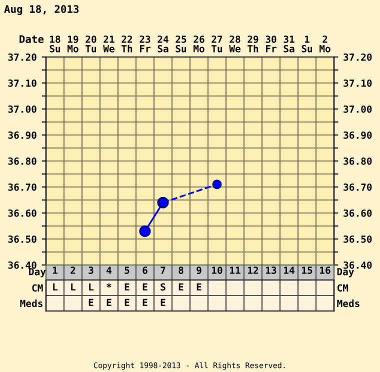 Image resolution: width=380 pixels, height=372 pixels. Describe the element at coordinates (55, 44) in the screenshot. I see `x-tick-label: 18 Su` at that location.